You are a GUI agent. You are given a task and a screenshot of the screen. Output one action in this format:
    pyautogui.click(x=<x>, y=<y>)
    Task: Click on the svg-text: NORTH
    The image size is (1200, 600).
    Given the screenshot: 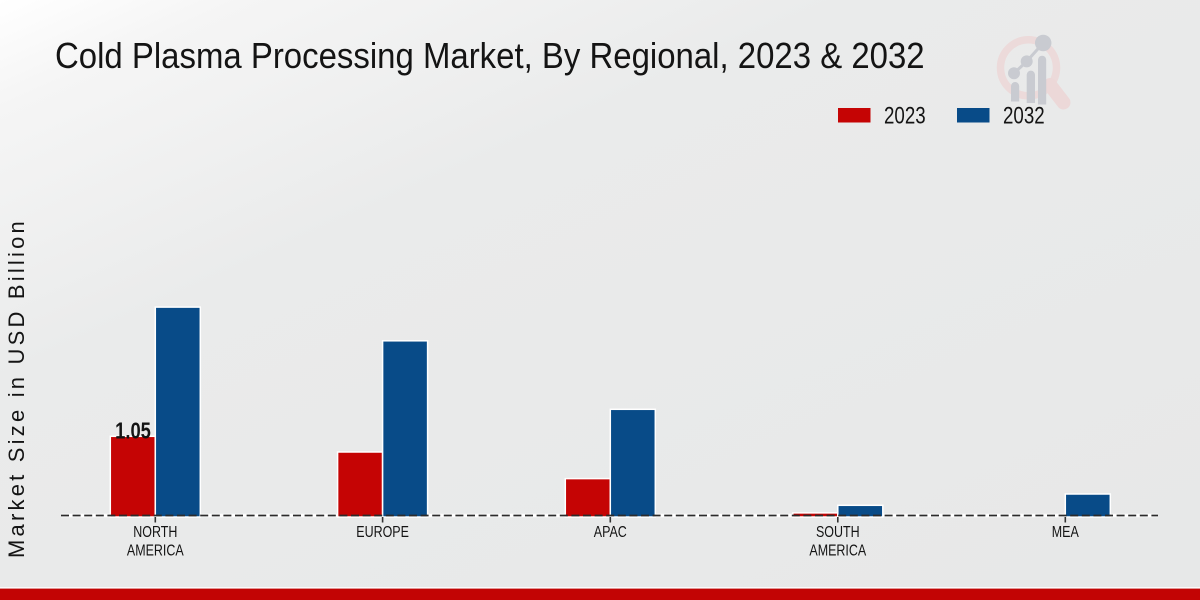 What is the action you would take?
    pyautogui.click(x=155, y=533)
    